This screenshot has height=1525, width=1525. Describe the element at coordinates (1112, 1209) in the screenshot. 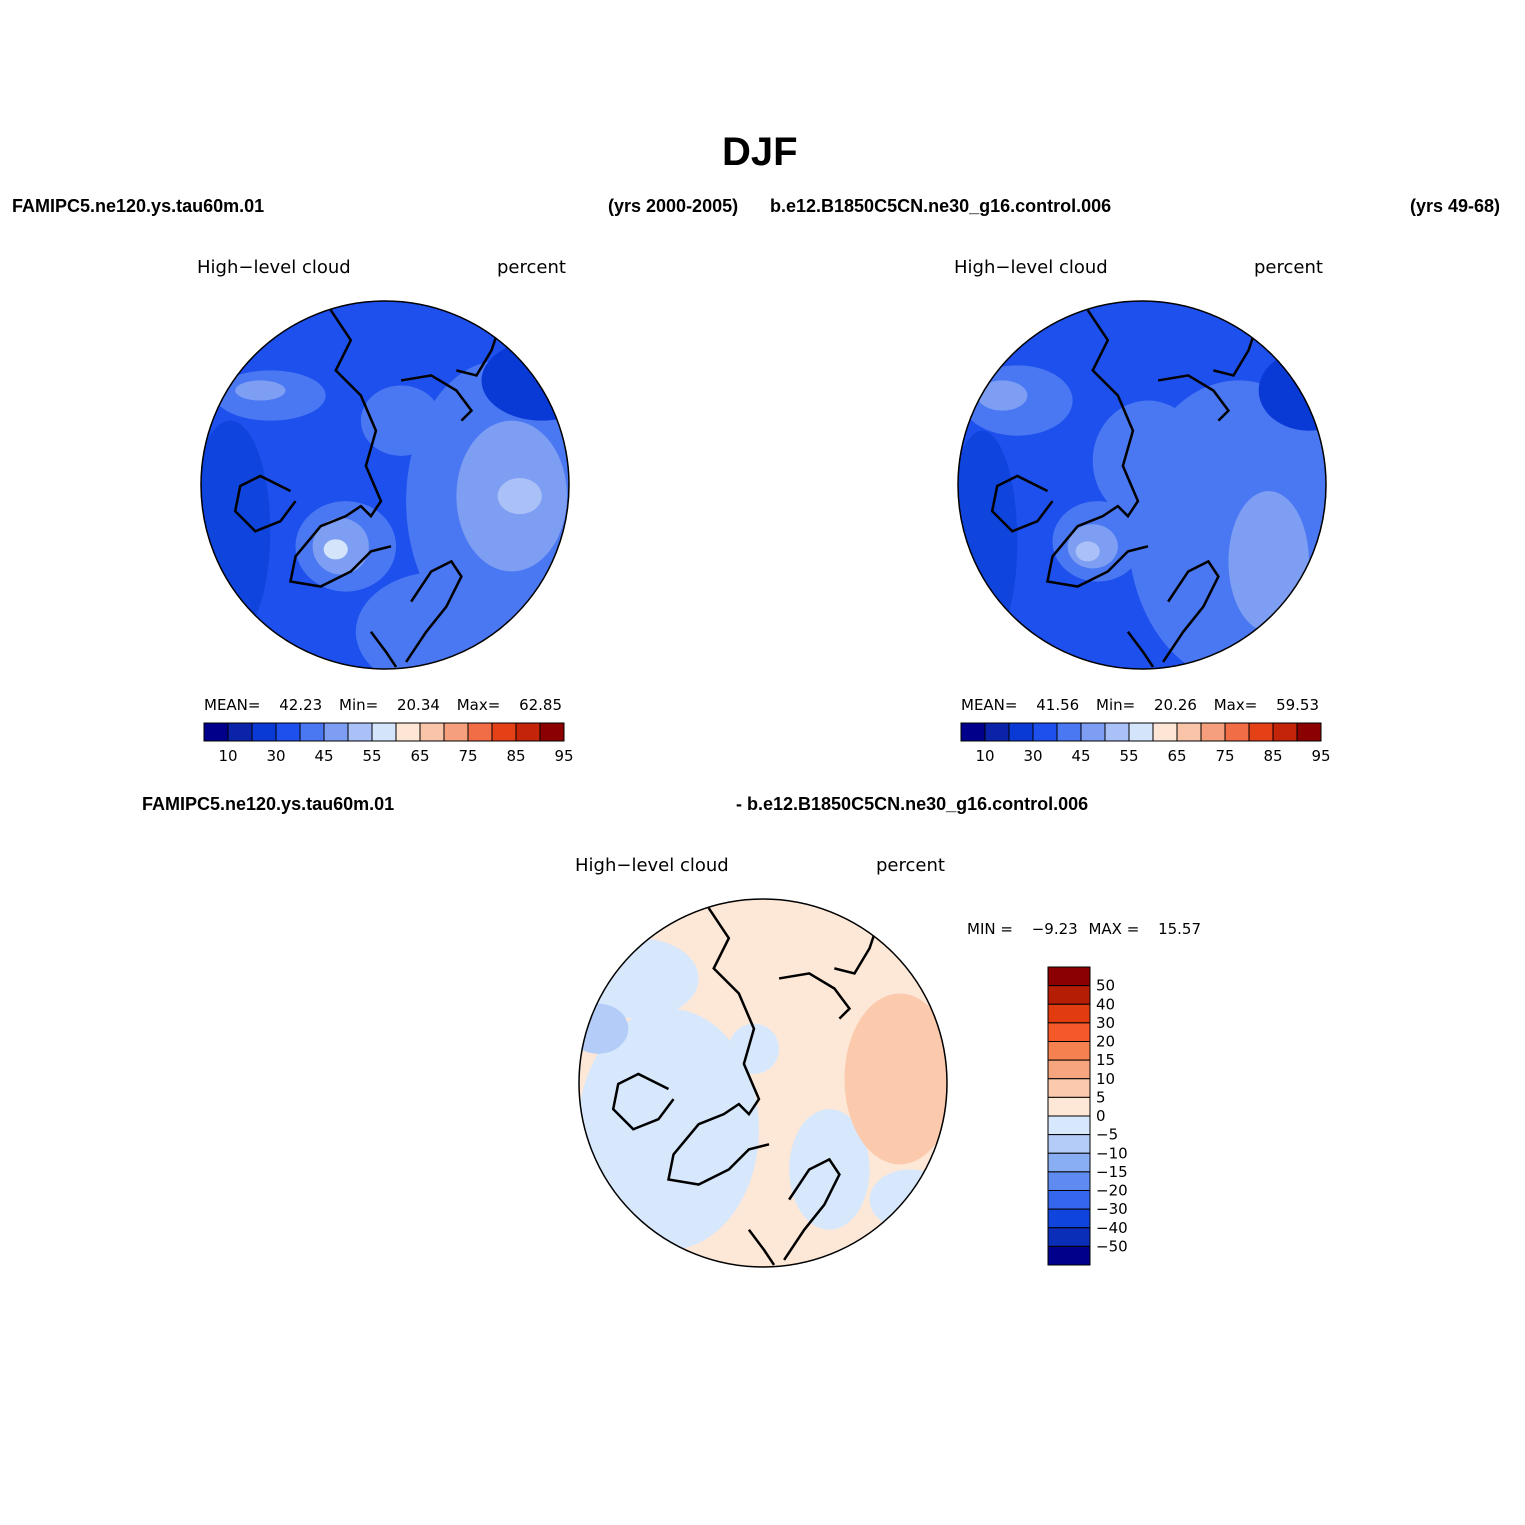

I see `colorbar-label: −30` at that location.